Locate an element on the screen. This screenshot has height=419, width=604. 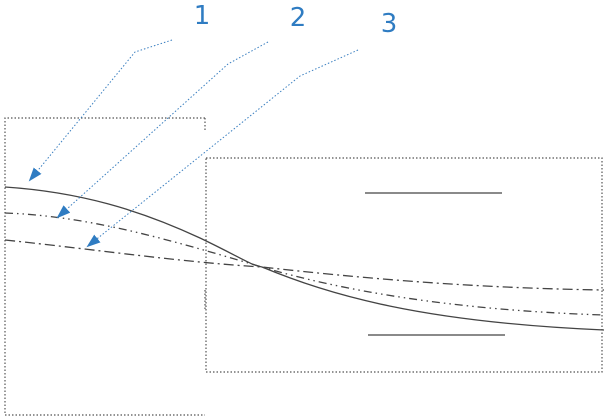
callout-label: 3 is located at coordinates (389, 24).